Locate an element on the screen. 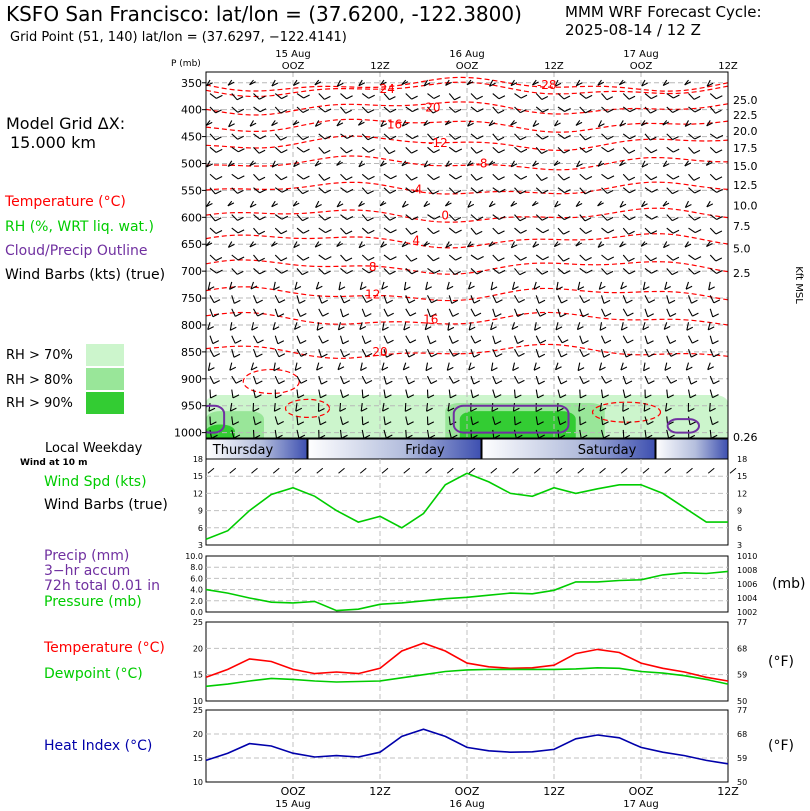  pressure-unit: (mb) is located at coordinates (789, 584).